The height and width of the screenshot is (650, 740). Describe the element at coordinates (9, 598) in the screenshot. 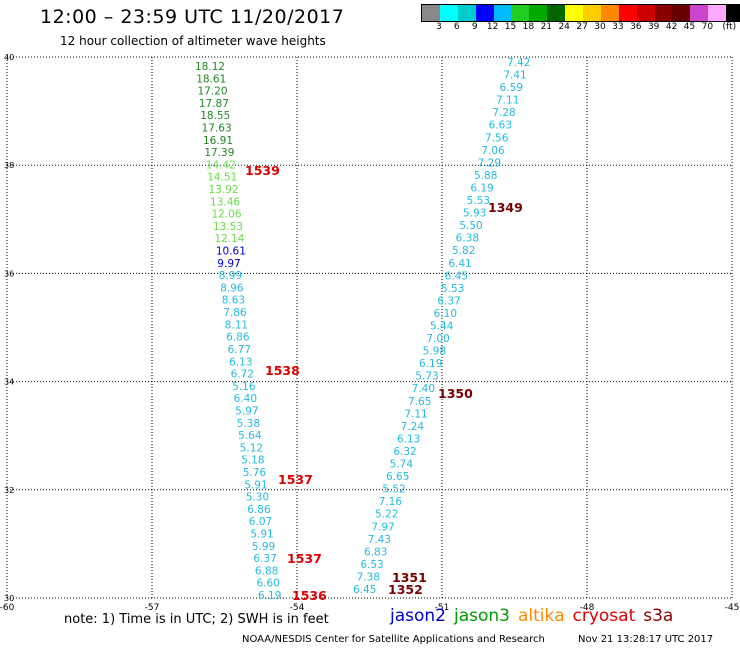

I see `latitude-tick-label: 30` at that location.